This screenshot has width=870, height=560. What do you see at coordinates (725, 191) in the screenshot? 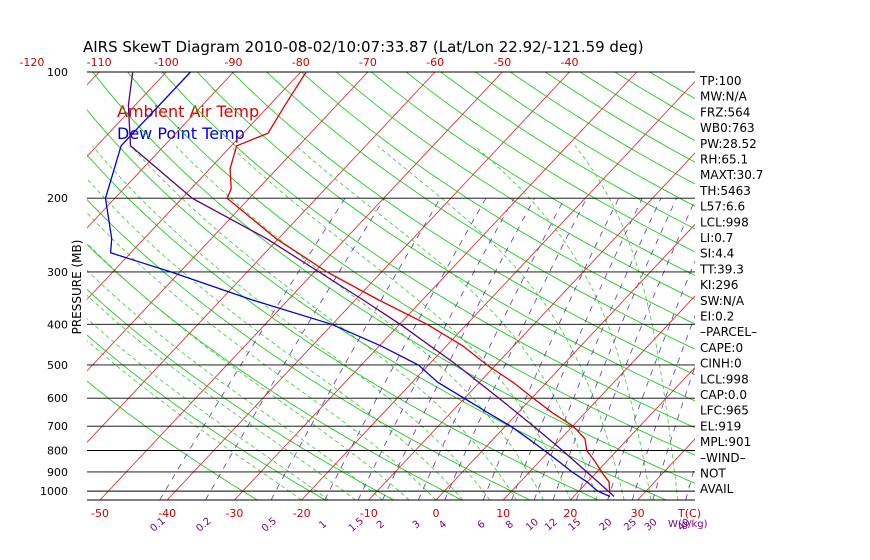
I see `stability-index-item: TH:5463` at bounding box center [725, 191].